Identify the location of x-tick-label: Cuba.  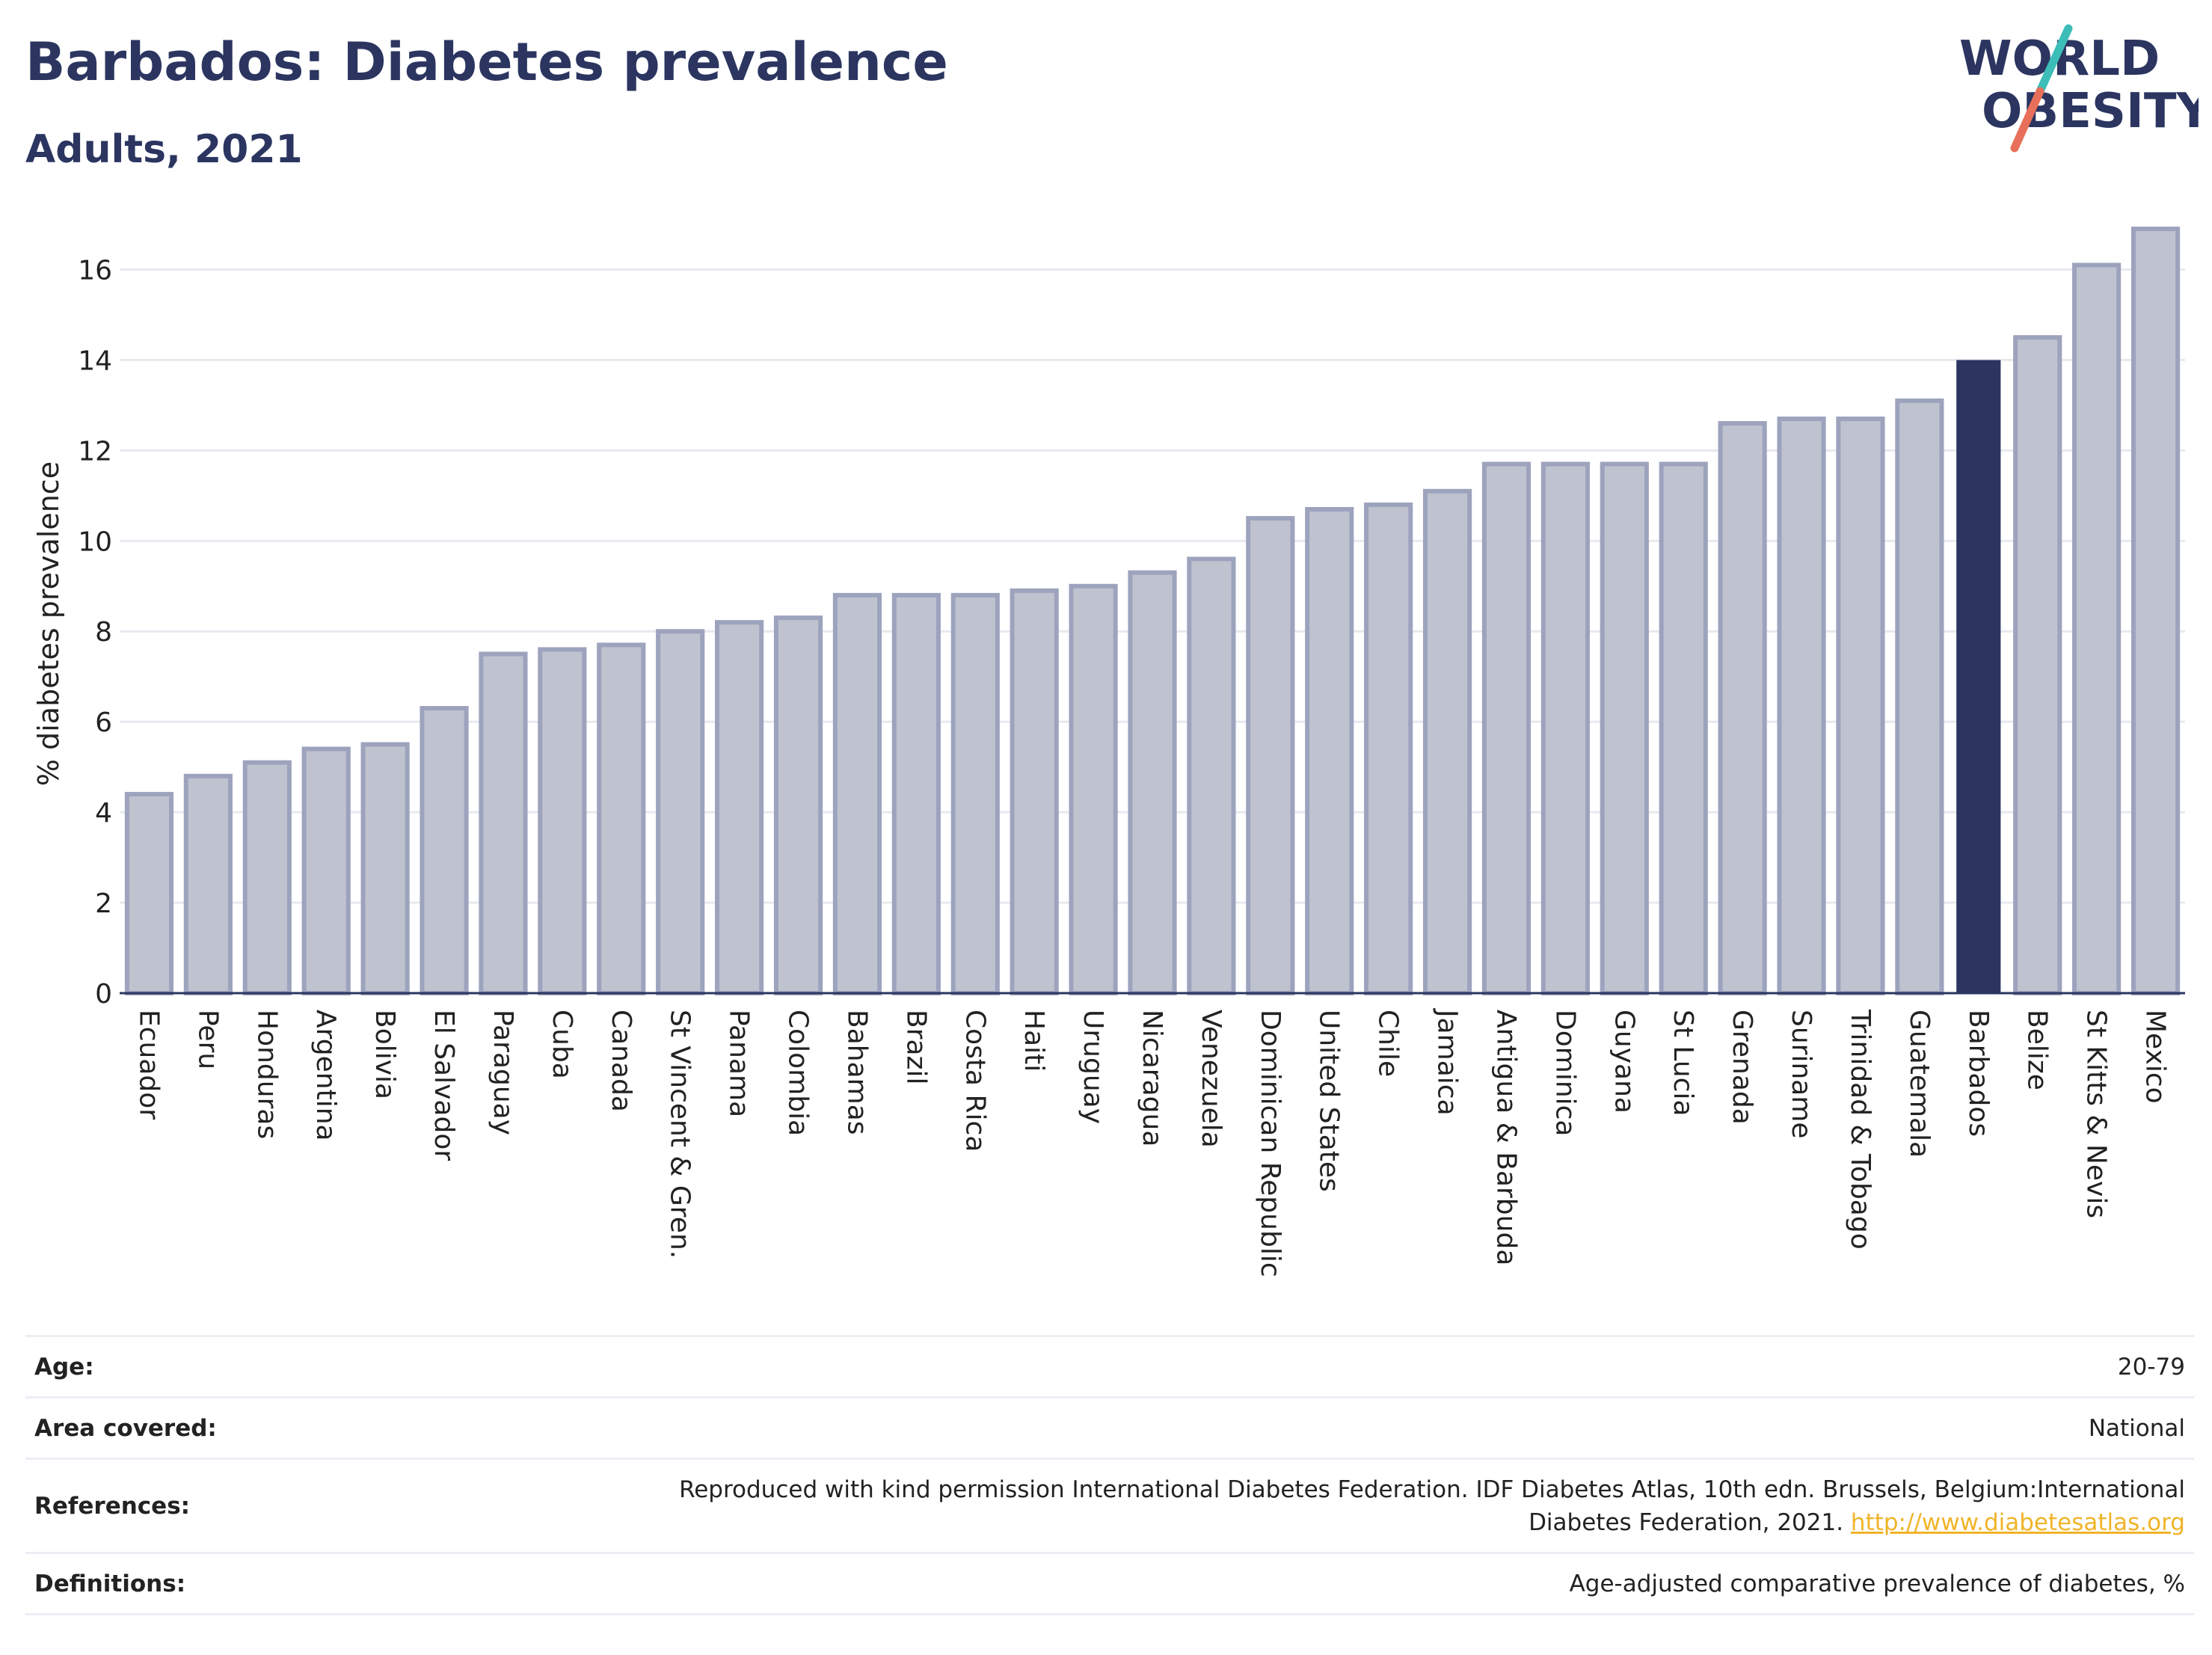
(562, 1044).